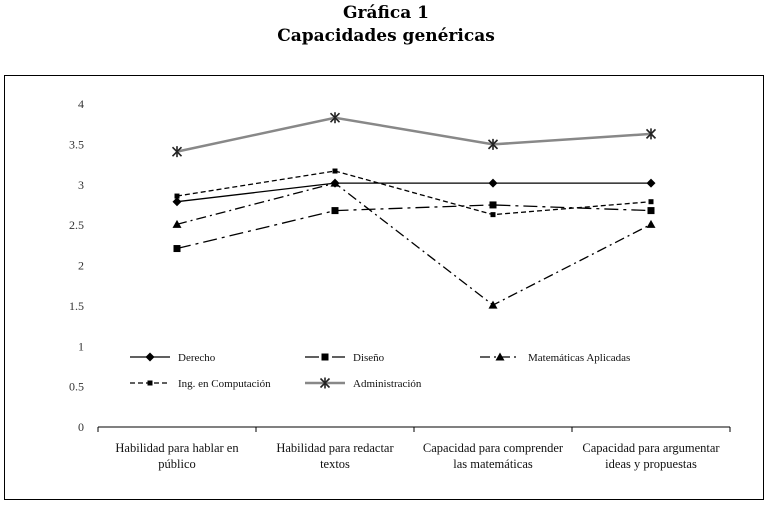  I want to click on y-tick-label: 2, so click(81, 266).